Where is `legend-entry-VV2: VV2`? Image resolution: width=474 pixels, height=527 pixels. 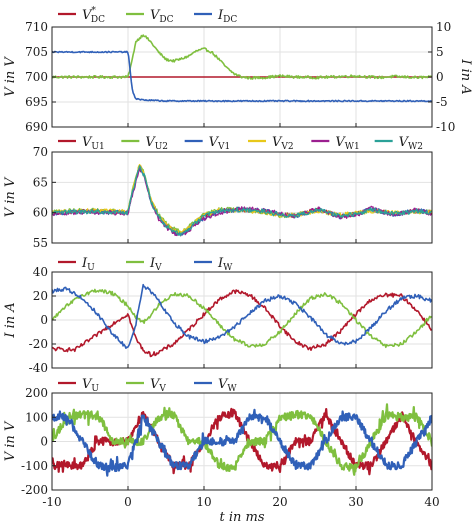
legend-entry-VV2: VV2 is located at coordinates (283, 143).